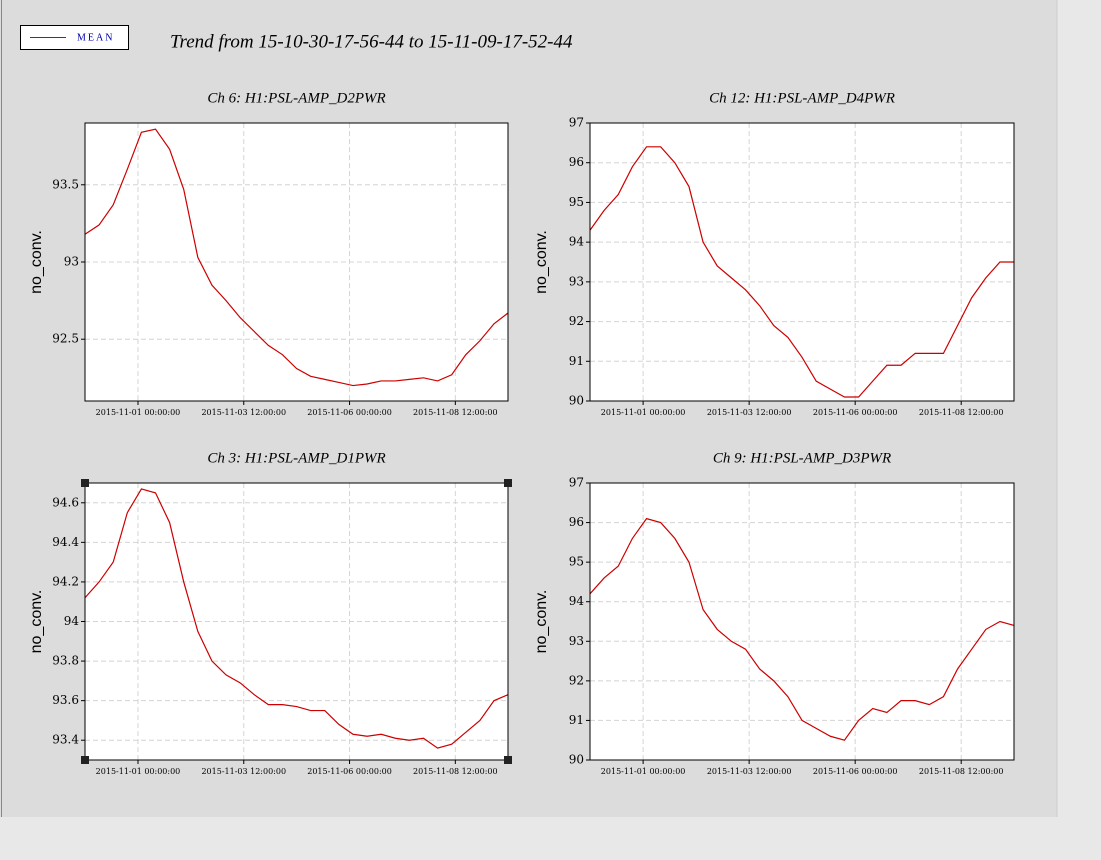 Image resolution: width=1101 pixels, height=860 pixels. I want to click on legend-label: MEAN, so click(95, 37).